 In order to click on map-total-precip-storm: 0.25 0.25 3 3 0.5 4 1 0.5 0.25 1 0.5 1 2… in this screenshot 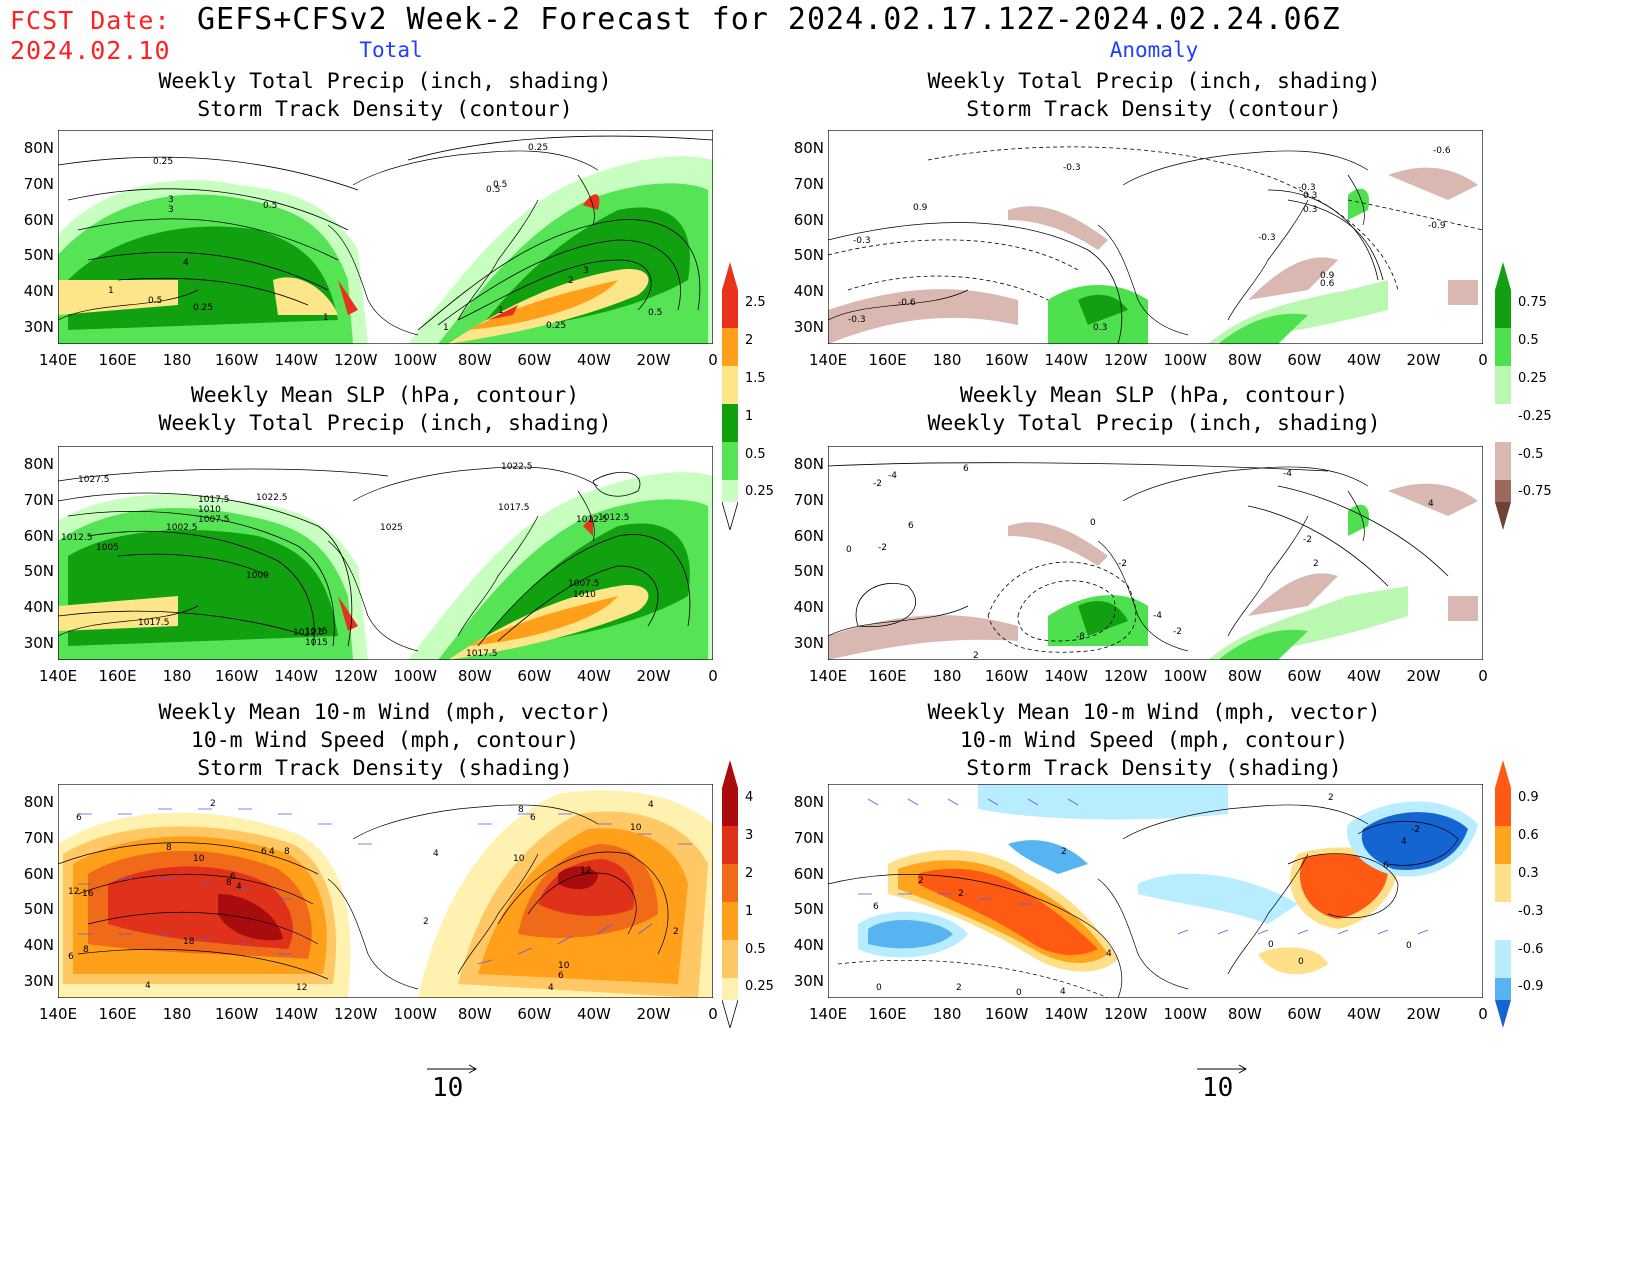, I will do `click(385, 237)`.